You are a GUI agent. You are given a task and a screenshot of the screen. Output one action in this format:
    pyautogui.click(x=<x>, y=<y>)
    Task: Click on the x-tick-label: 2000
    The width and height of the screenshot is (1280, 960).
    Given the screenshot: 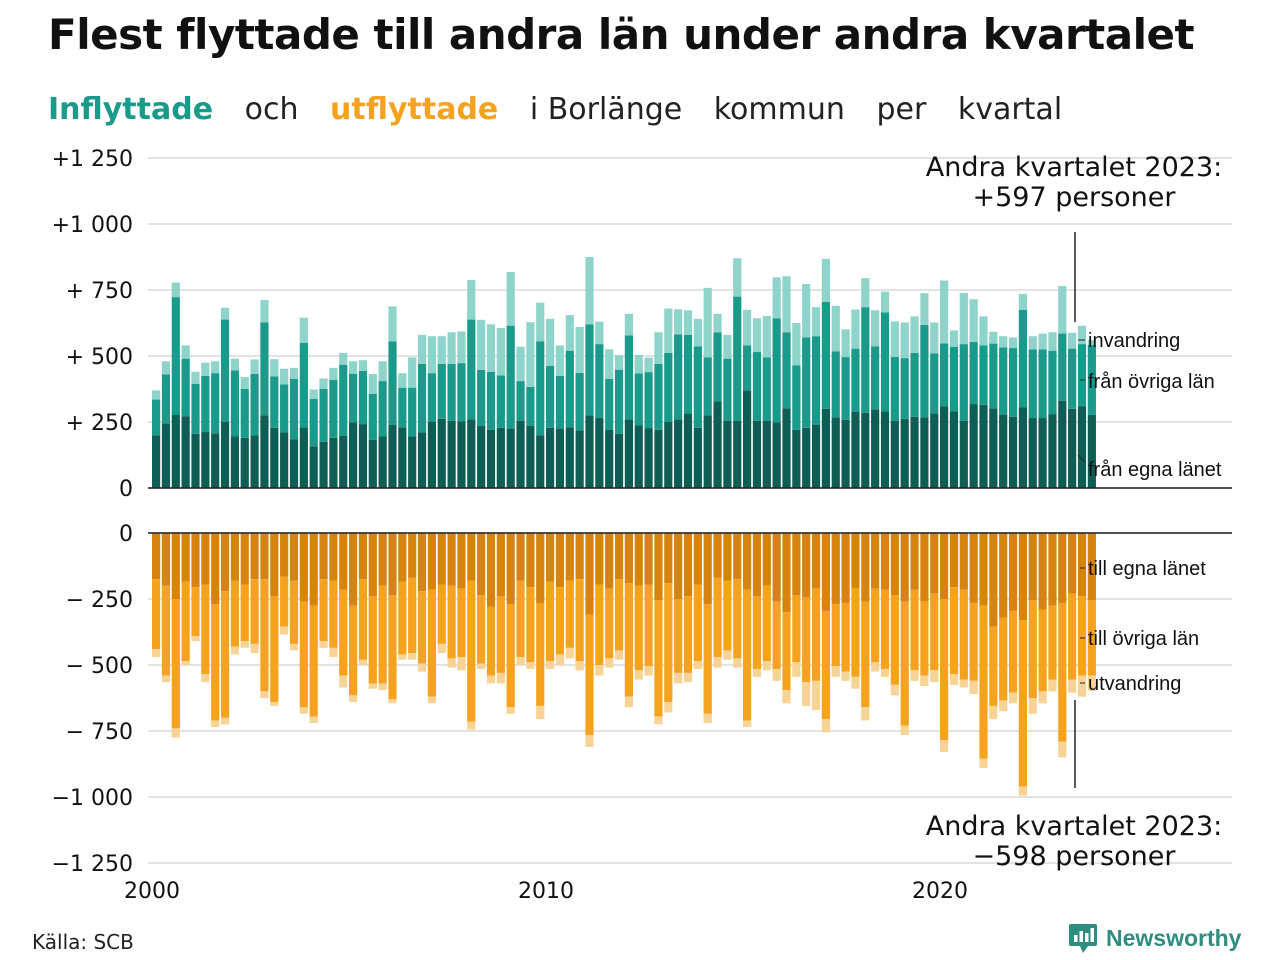 What is the action you would take?
    pyautogui.click(x=152, y=891)
    